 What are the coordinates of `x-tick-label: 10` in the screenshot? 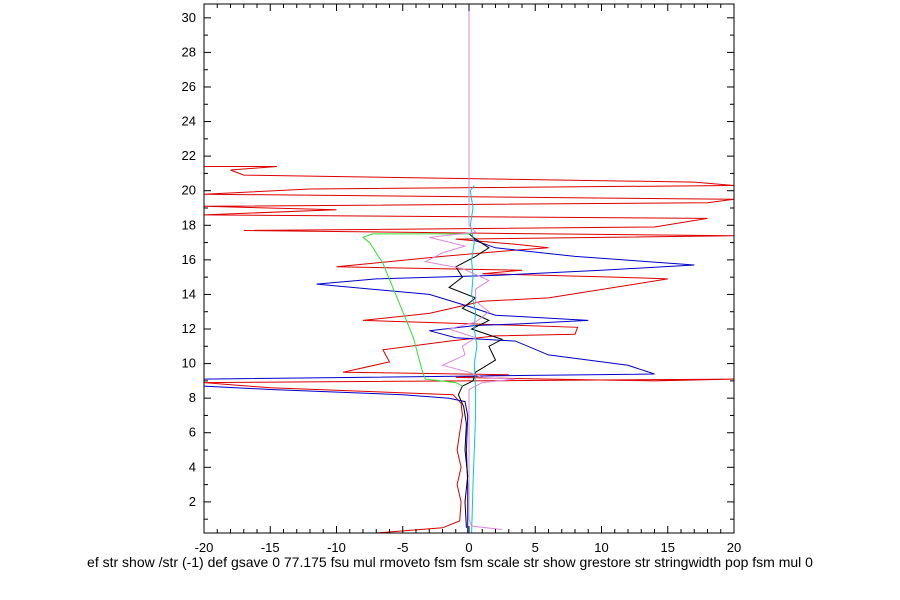 It's located at (601, 547).